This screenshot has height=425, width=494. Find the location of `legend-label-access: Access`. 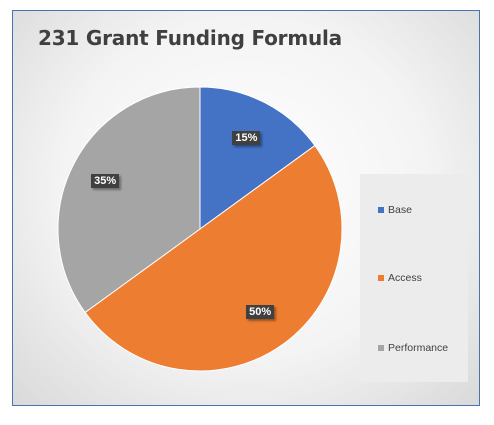

legend-label-access: Access is located at coordinates (405, 278).